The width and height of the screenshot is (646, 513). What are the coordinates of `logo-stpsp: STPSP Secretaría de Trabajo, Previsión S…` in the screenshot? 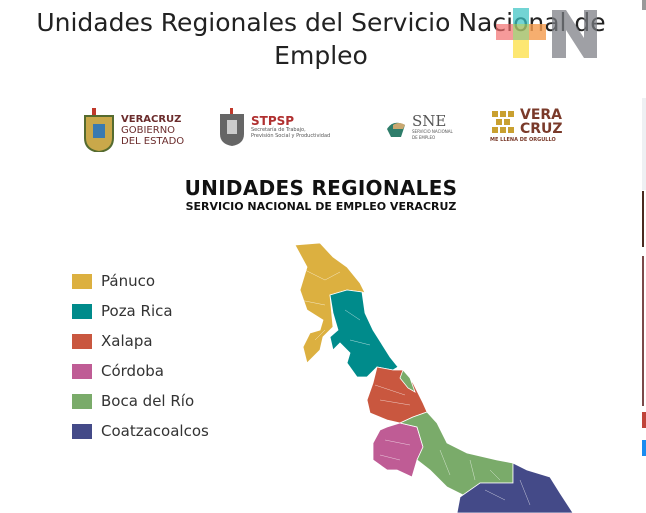 It's located at (274, 127).